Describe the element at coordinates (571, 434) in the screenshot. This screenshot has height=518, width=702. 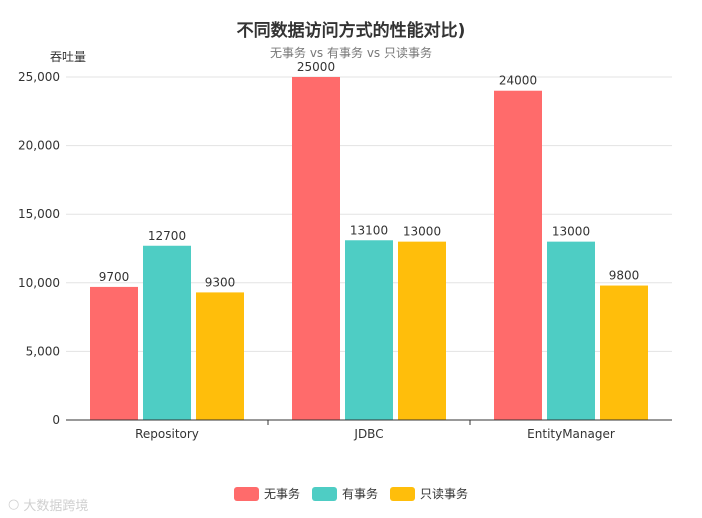
I see `x-tick-label: EntityManager` at that location.